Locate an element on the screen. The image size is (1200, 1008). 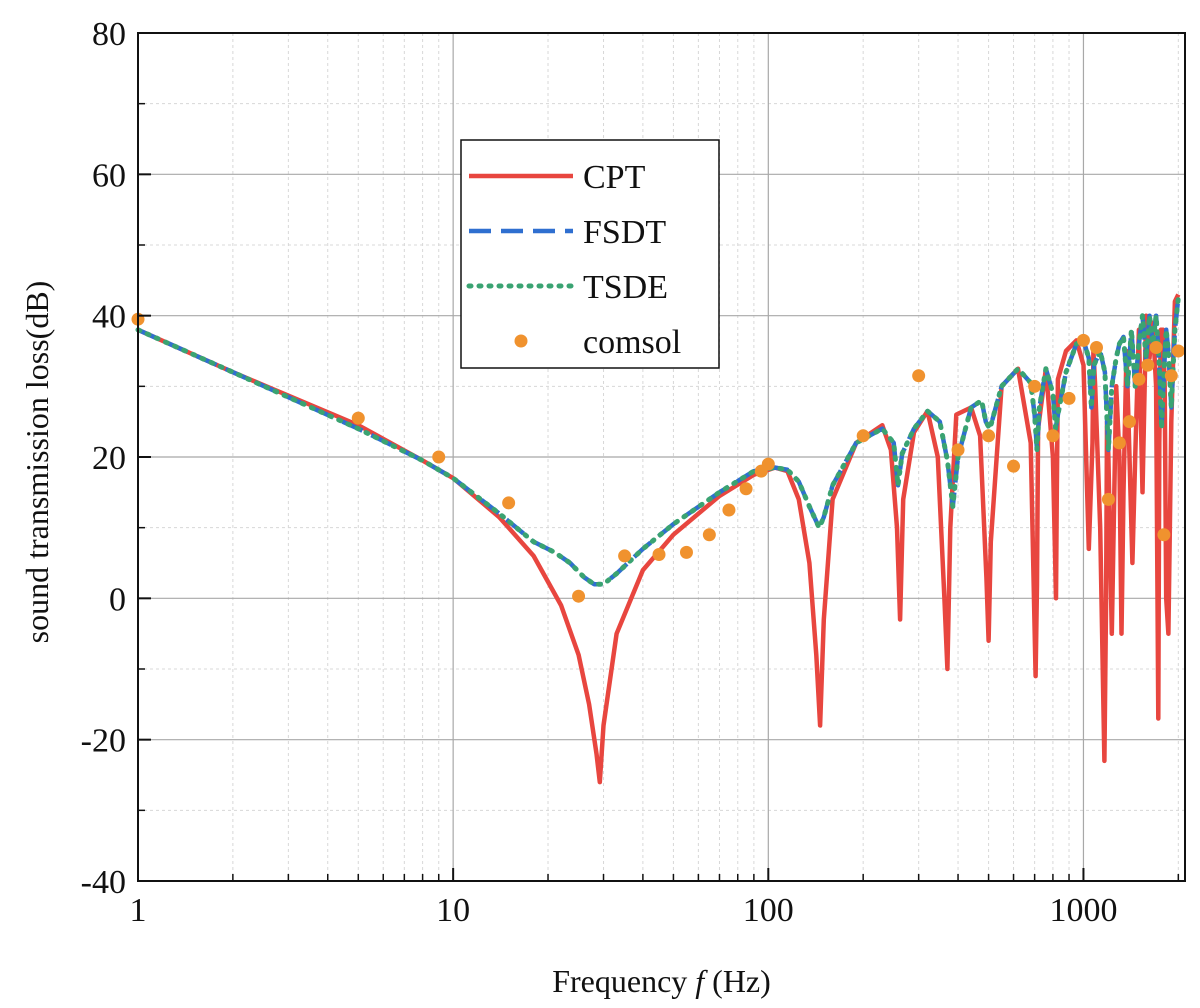
y-axis-title: sound transmission loss(dB) is located at coordinates (37, 462).